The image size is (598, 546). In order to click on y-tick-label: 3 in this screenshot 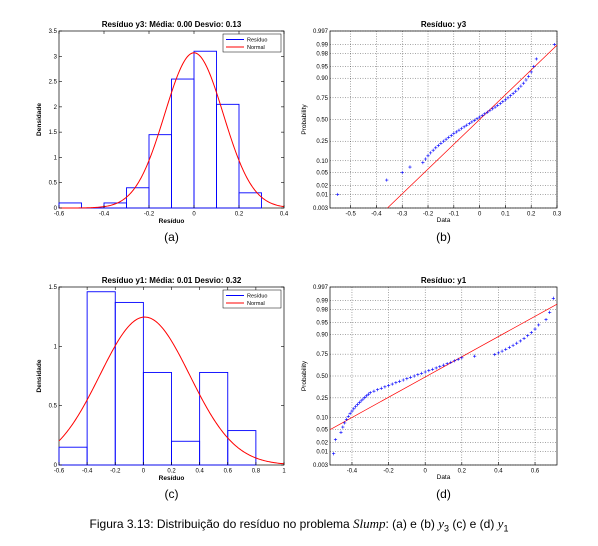, I will do `click(56, 57)`.